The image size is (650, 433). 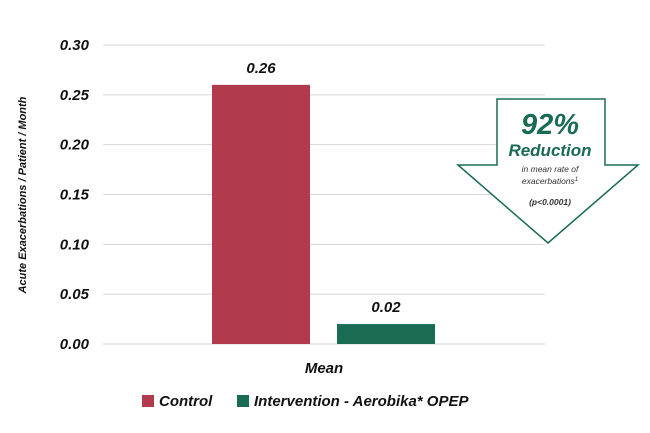 I want to click on callout-line2-text: exacerbations, so click(x=549, y=181).